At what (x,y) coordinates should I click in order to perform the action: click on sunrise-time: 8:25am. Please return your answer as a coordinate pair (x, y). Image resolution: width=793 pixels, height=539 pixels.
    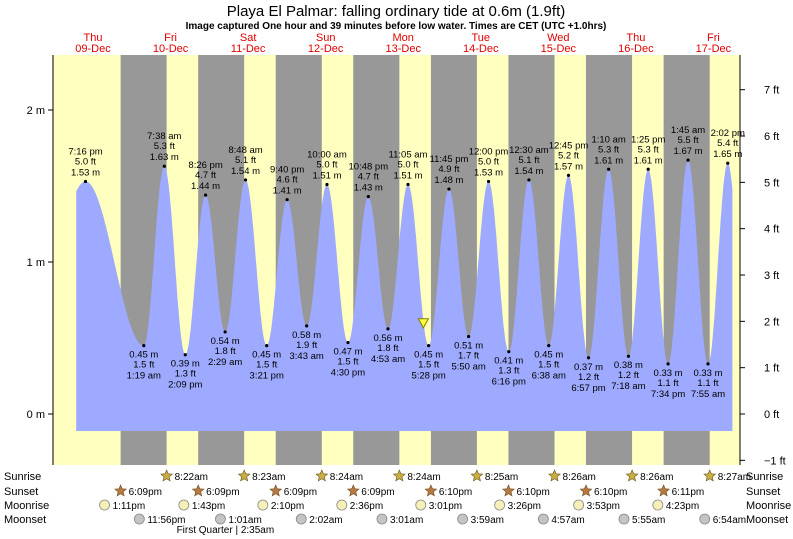
    Looking at the image, I should click on (501, 477).